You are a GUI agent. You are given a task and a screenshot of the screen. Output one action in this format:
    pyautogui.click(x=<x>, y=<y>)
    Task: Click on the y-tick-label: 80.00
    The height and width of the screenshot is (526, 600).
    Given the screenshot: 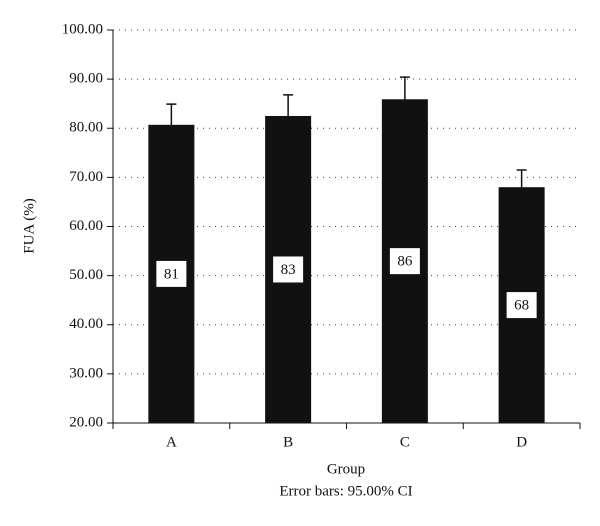 What is the action you would take?
    pyautogui.click(x=86, y=128)
    